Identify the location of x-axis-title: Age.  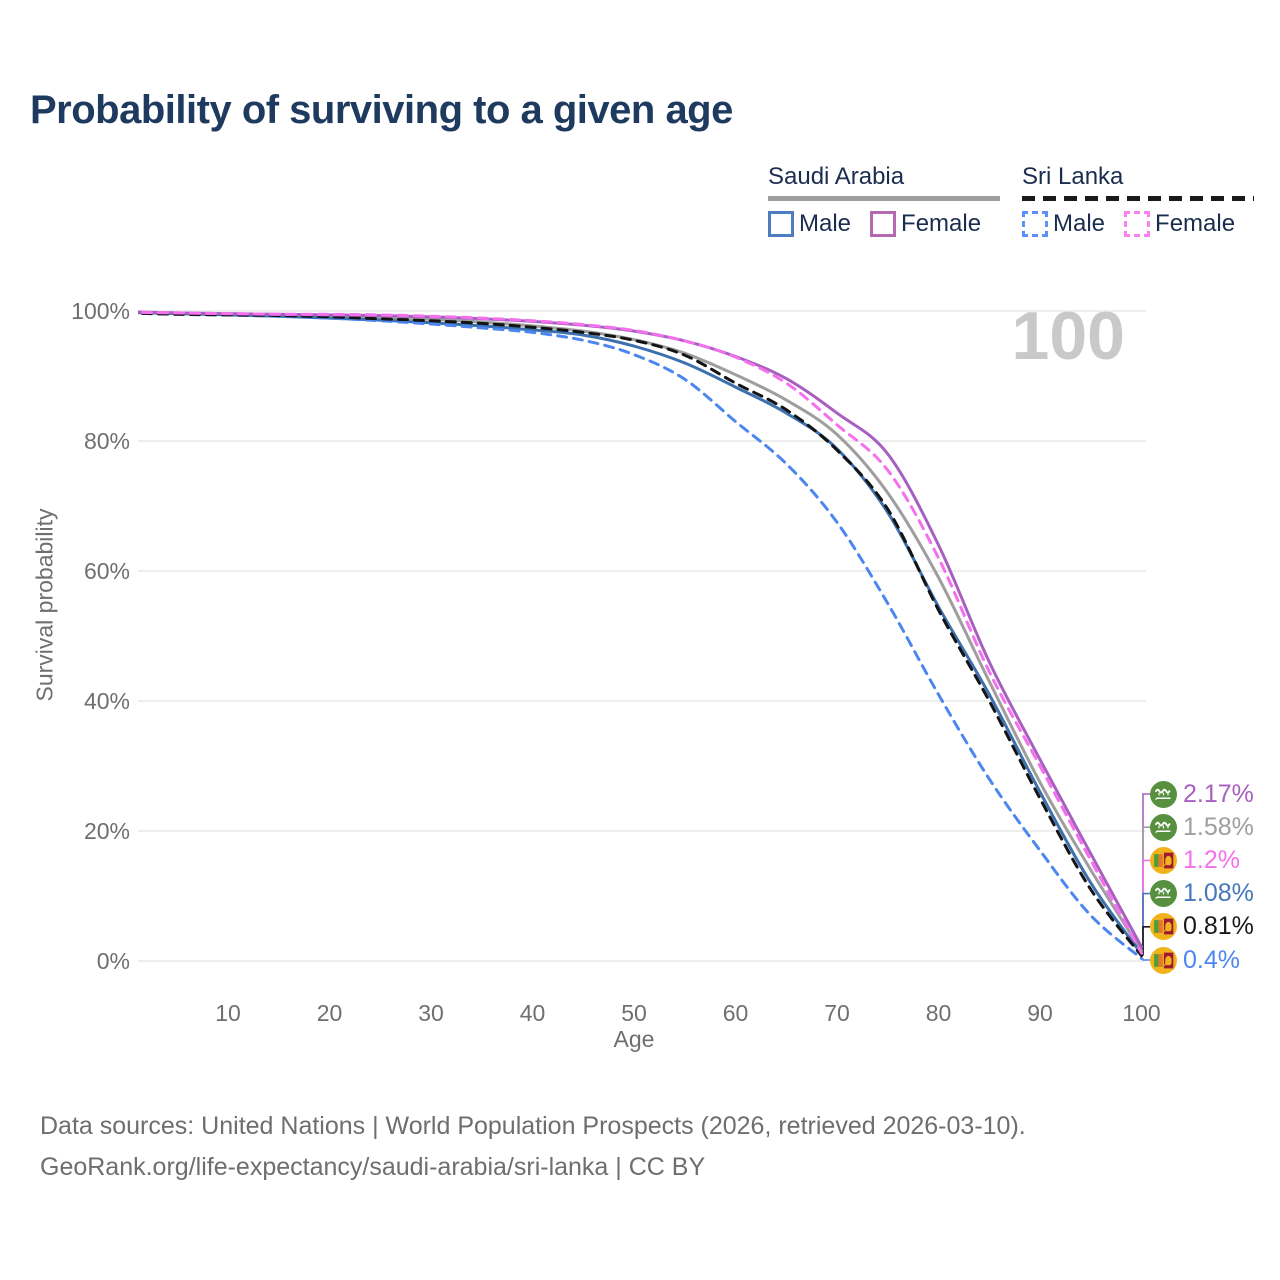
(634, 1039).